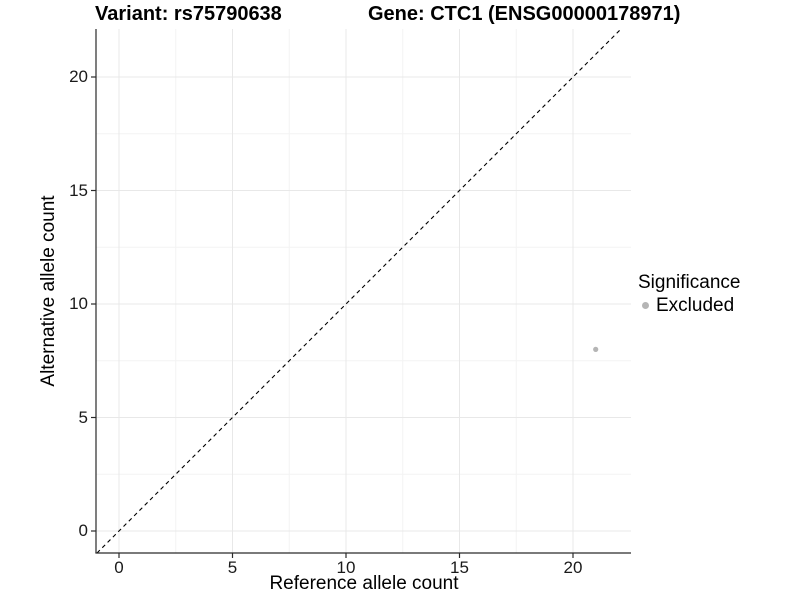 Image resolution: width=800 pixels, height=600 pixels. Describe the element at coordinates (78, 303) in the screenshot. I see `y-tick-label: 10` at that location.